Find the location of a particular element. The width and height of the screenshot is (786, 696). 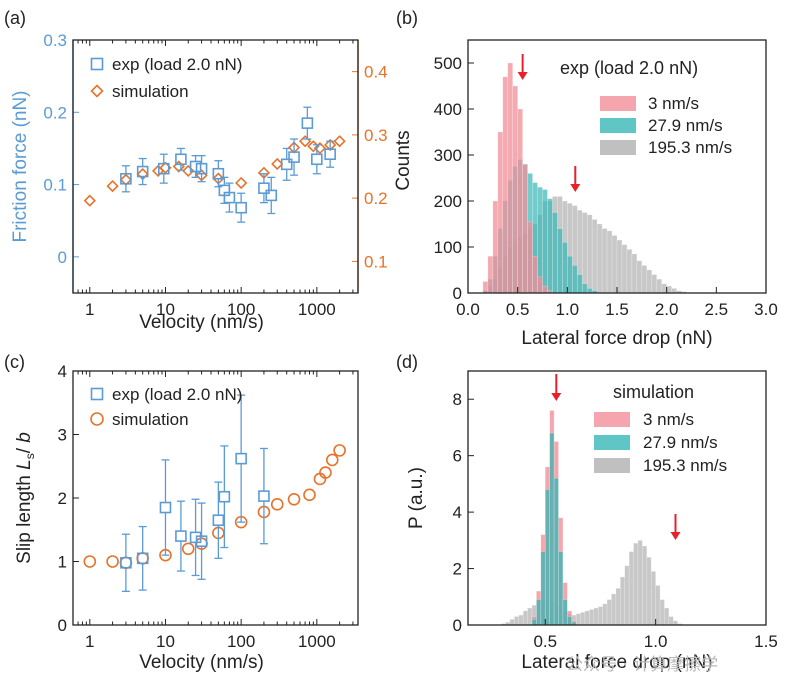

panel-label: (c) is located at coordinates (14, 362).